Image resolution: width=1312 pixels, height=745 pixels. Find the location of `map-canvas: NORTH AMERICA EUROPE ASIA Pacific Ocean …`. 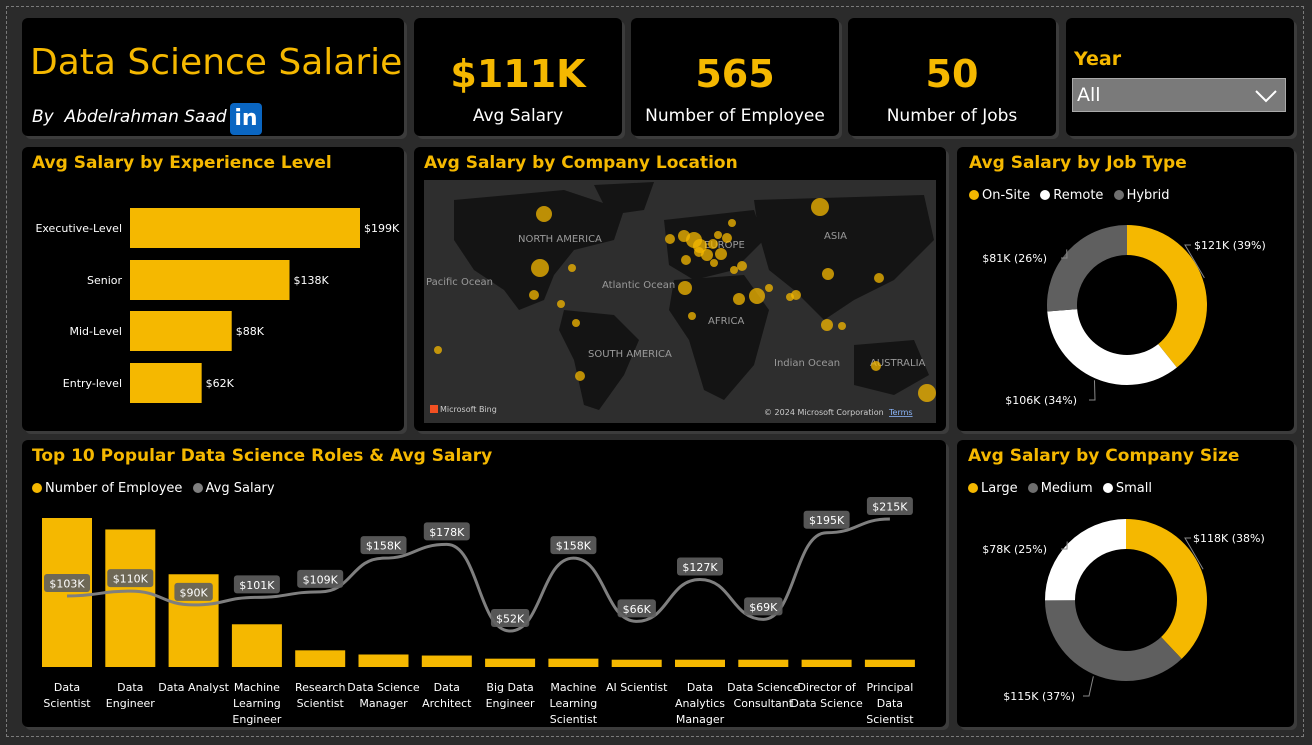

map-canvas: NORTH AMERICA EUROPE ASIA Pacific Ocean … is located at coordinates (680, 301).